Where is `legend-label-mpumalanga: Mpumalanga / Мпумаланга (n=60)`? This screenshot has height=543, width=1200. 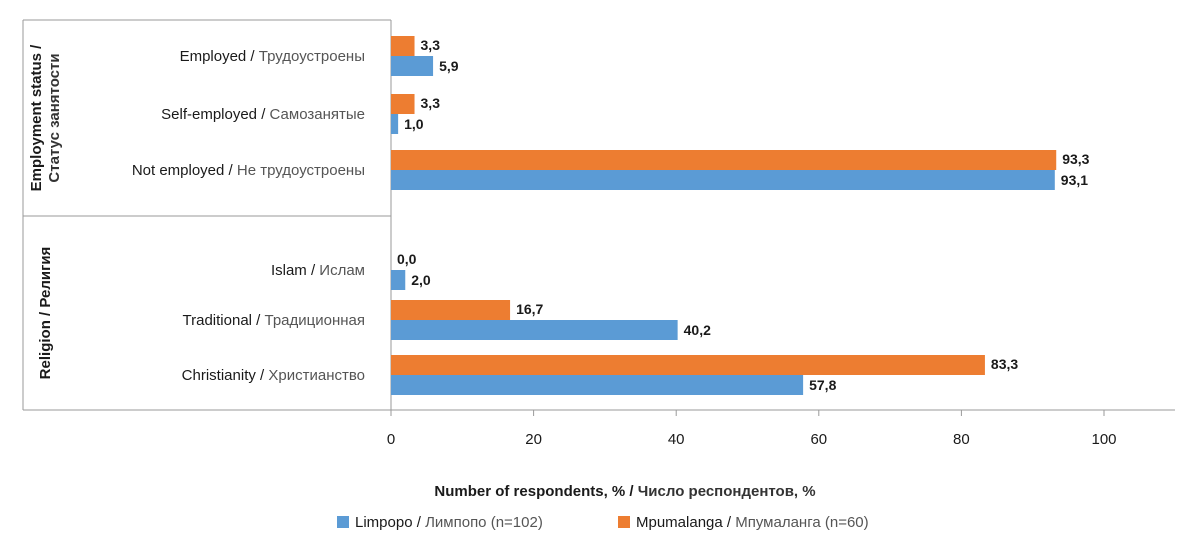
legend-label-mpumalanga: Mpumalanga / Мпумаланга (n=60) is located at coordinates (752, 522).